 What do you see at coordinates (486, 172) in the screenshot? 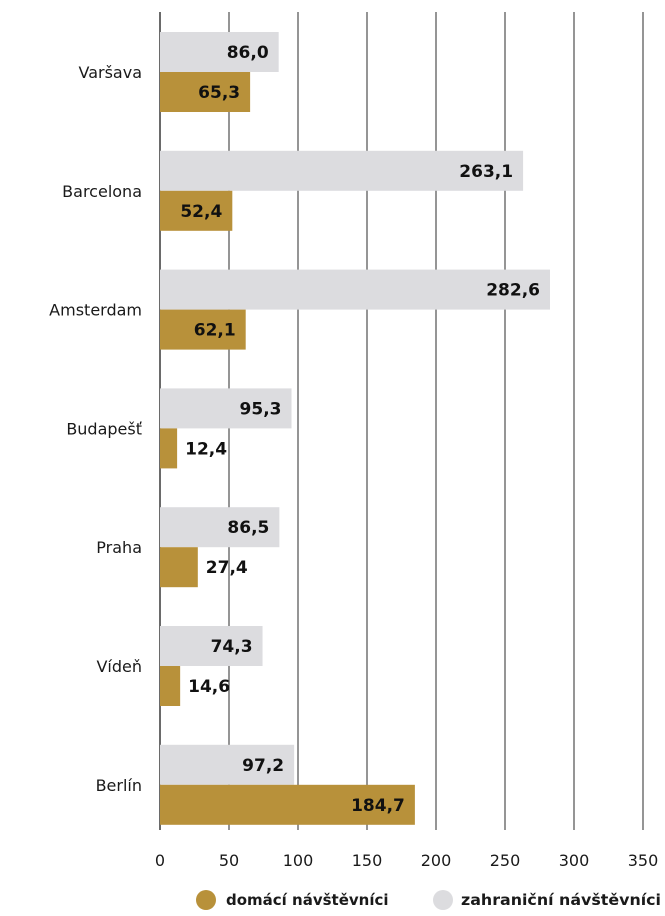
I see `data-label-foreign: 263,1` at bounding box center [486, 172].